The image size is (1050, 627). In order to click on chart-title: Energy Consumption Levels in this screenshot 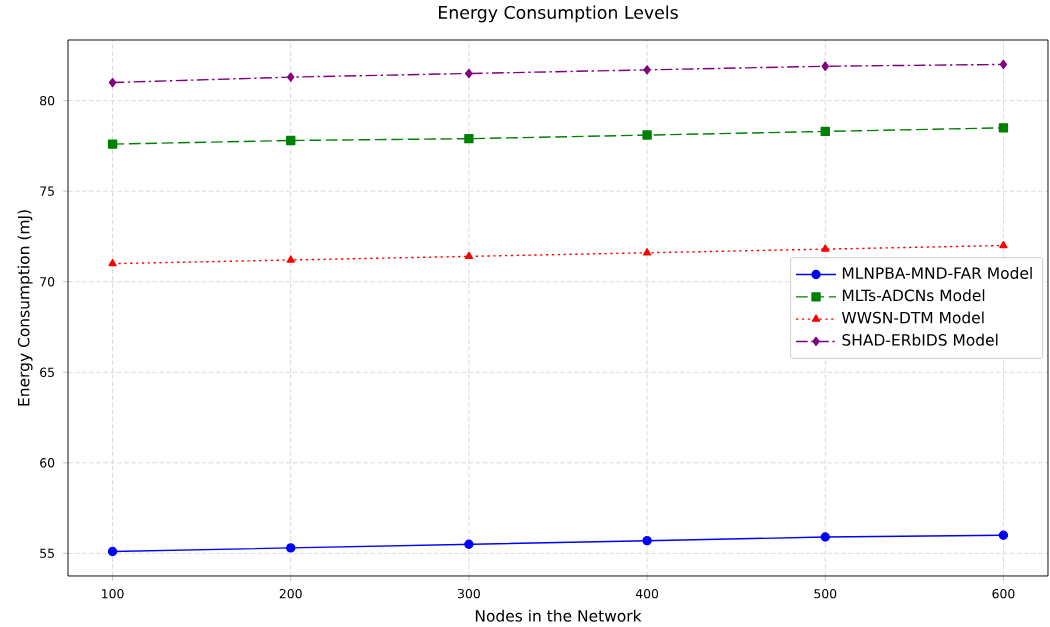, I will do `click(558, 14)`.